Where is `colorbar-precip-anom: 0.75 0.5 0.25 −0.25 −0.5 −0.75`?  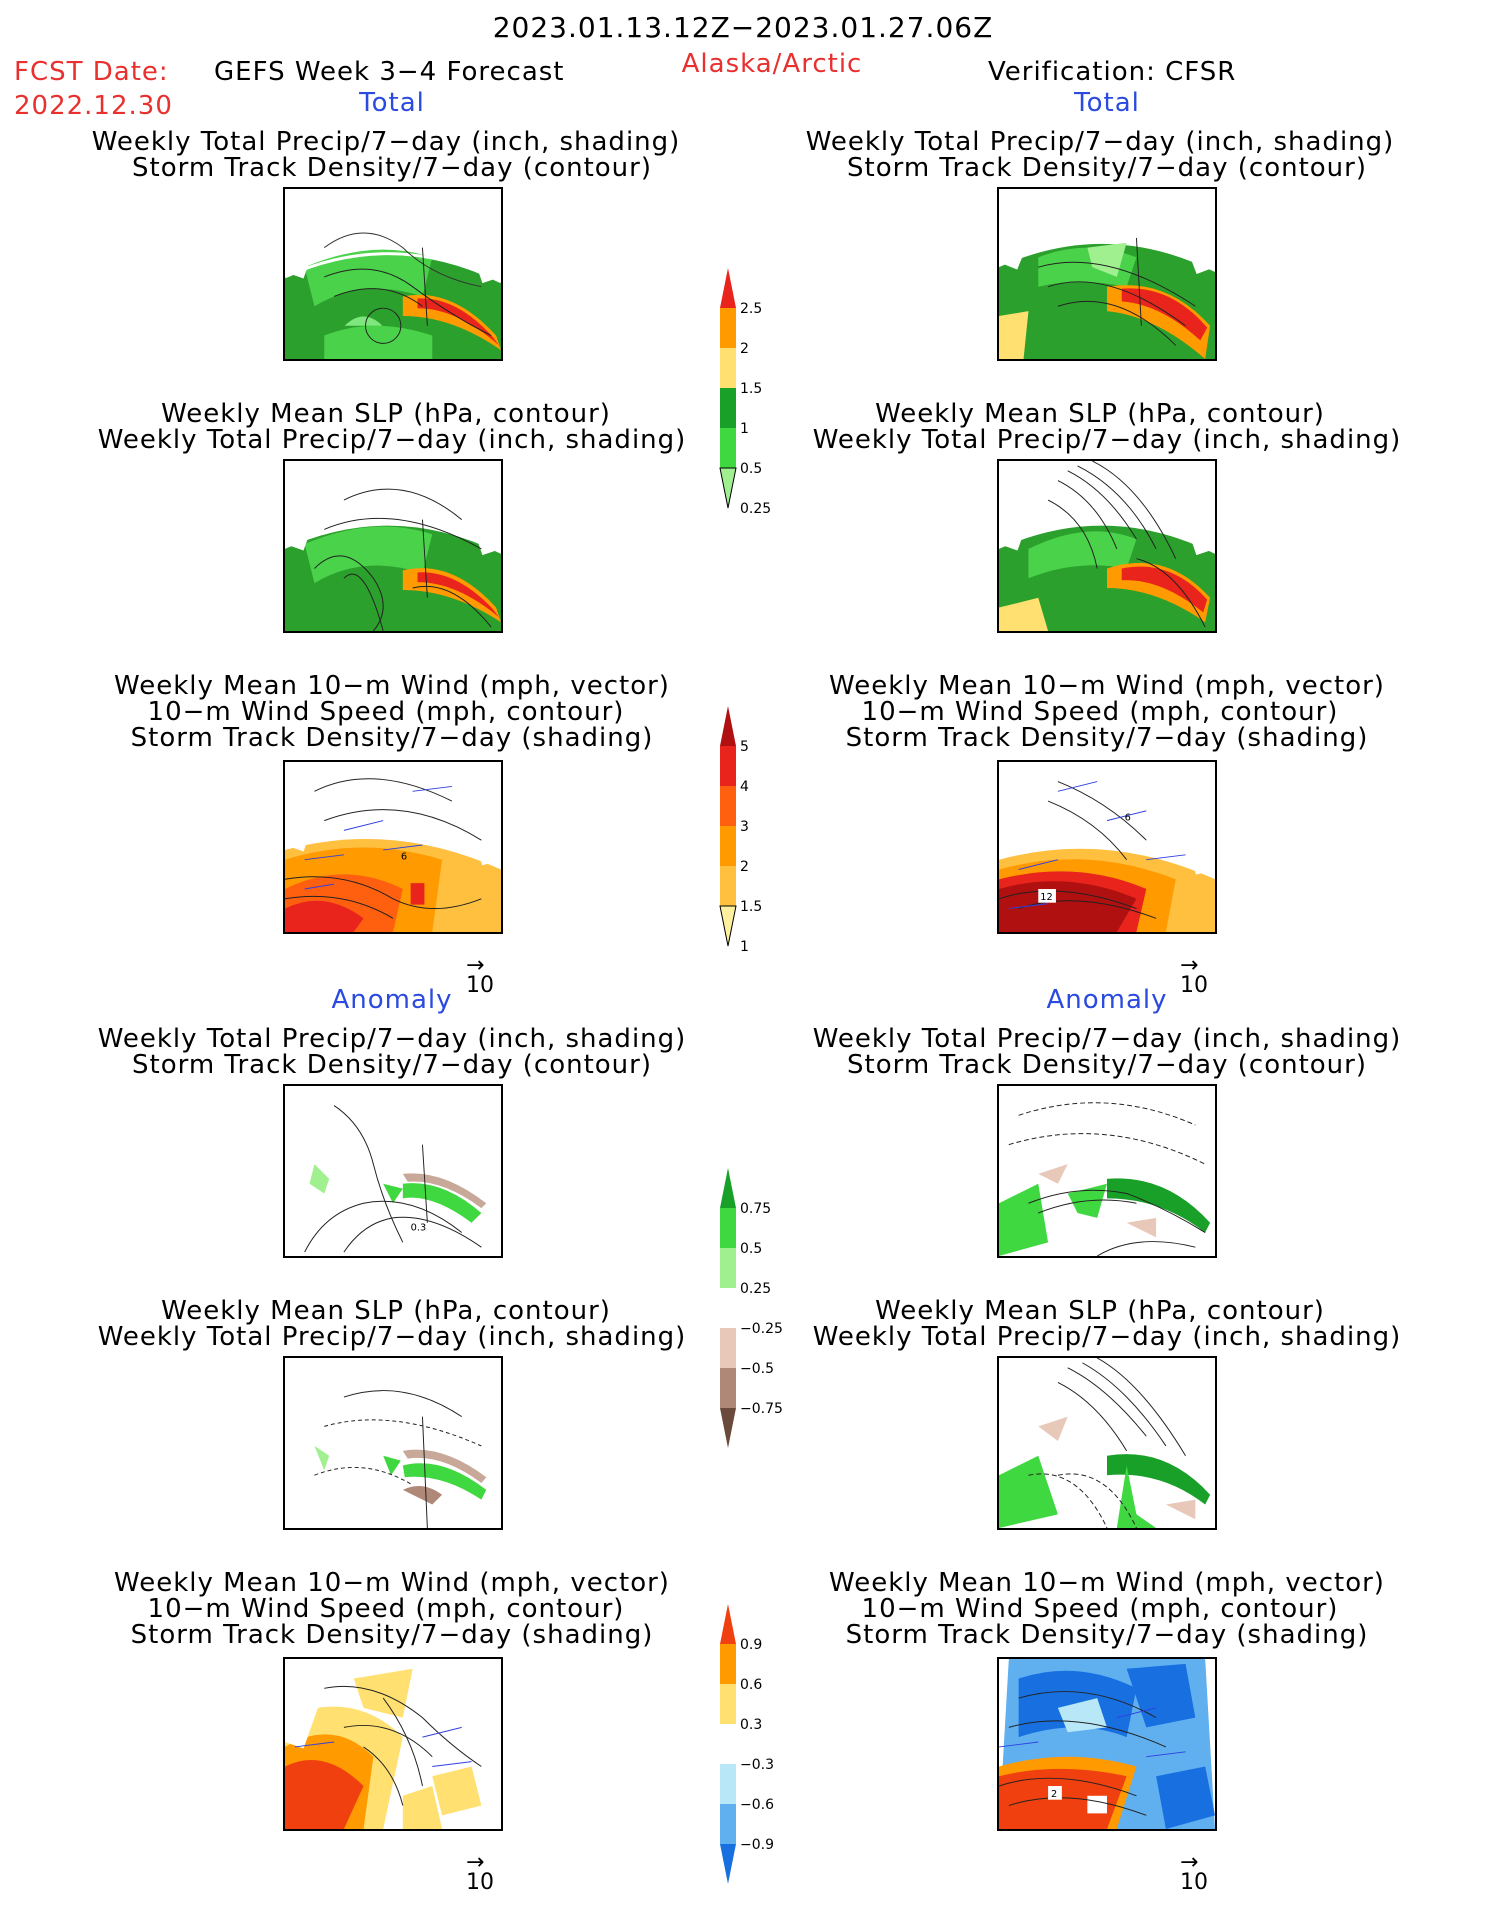
colorbar-precip-anom: 0.75 0.5 0.25 −0.25 −0.5 −0.75 is located at coordinates (760, 1313).